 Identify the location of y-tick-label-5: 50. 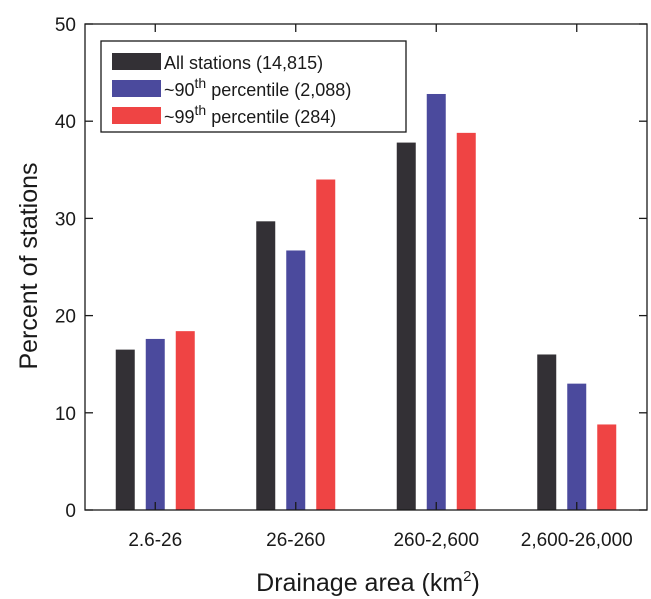
(65, 25).